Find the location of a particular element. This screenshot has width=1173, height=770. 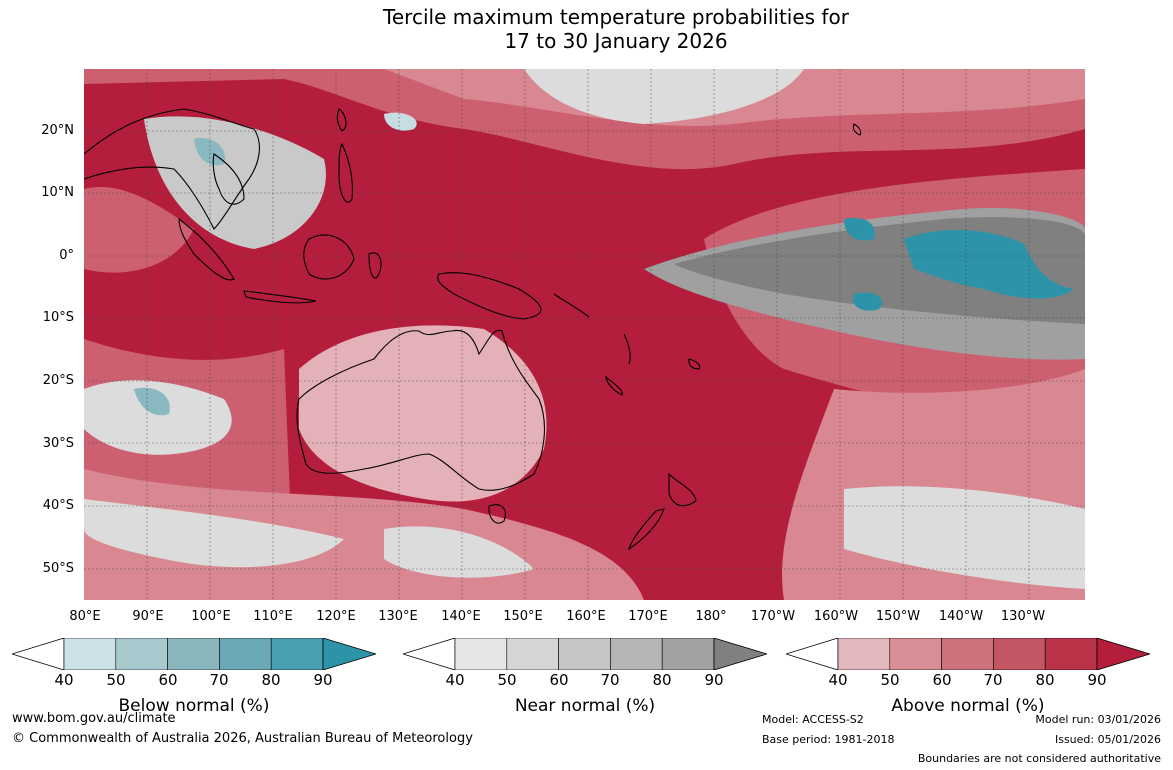

below-normal-east-pacific-south is located at coordinates (868, 301).